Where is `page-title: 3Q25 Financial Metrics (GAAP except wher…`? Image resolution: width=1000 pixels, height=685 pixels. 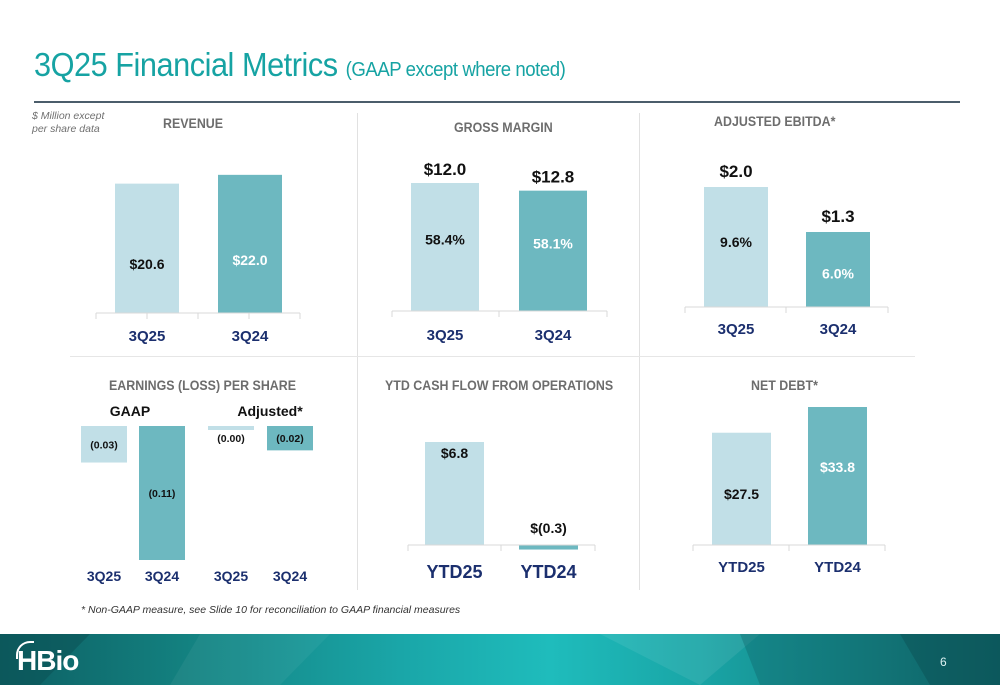 page-title: 3Q25 Financial Metrics (GAAP except wher… is located at coordinates (300, 65).